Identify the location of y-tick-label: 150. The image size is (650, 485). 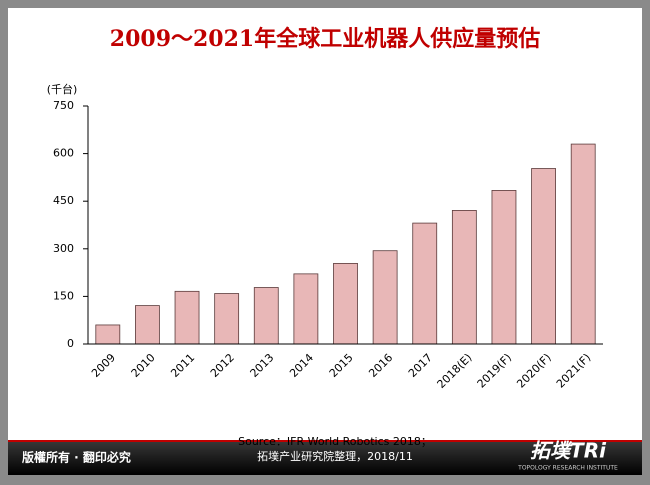
(63, 295).